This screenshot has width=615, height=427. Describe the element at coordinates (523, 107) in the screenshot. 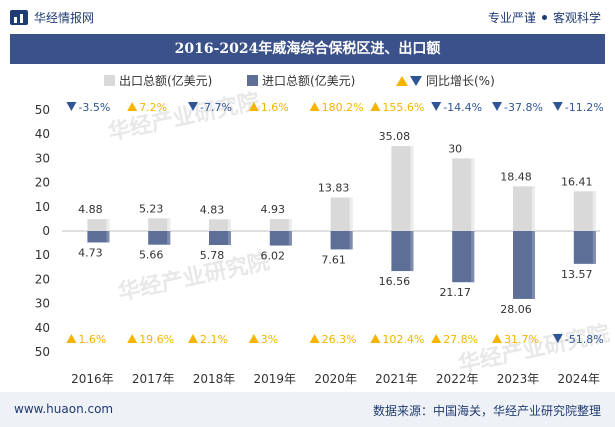

I see `growth-label: -37.8%` at that location.